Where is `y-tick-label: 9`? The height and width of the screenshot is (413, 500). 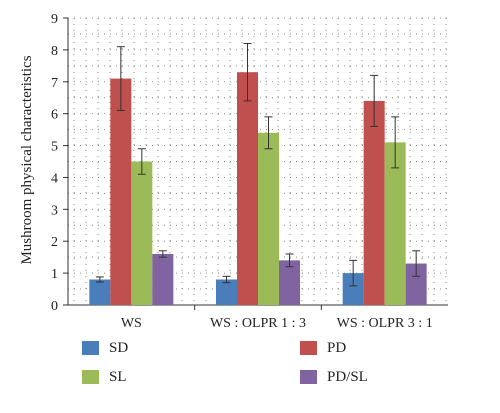
y-tick-label: 9 is located at coordinates (54, 19).